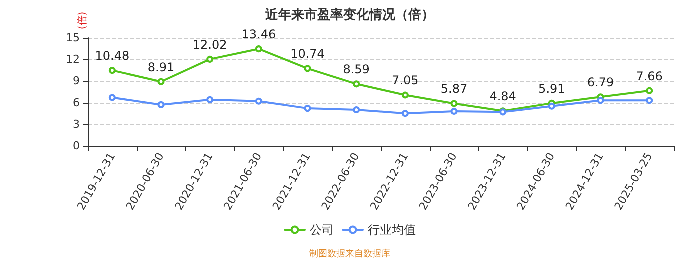 Image resolution: width=700 pixels, height=263 pixels. Describe the element at coordinates (392, 230) in the screenshot. I see `legend-label: 行业均值` at that location.